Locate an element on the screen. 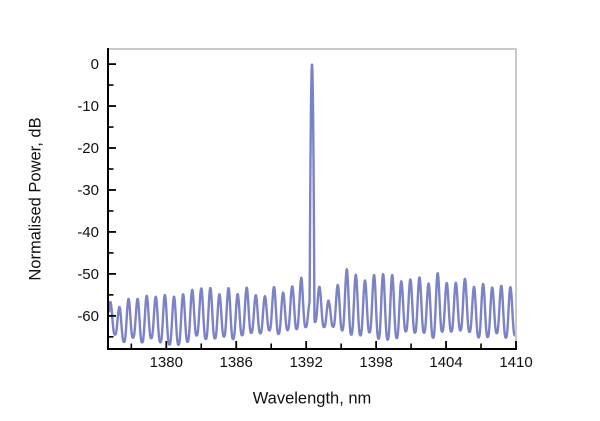 This screenshot has width=600, height=421. x-tick-label: 1398 is located at coordinates (375, 362).